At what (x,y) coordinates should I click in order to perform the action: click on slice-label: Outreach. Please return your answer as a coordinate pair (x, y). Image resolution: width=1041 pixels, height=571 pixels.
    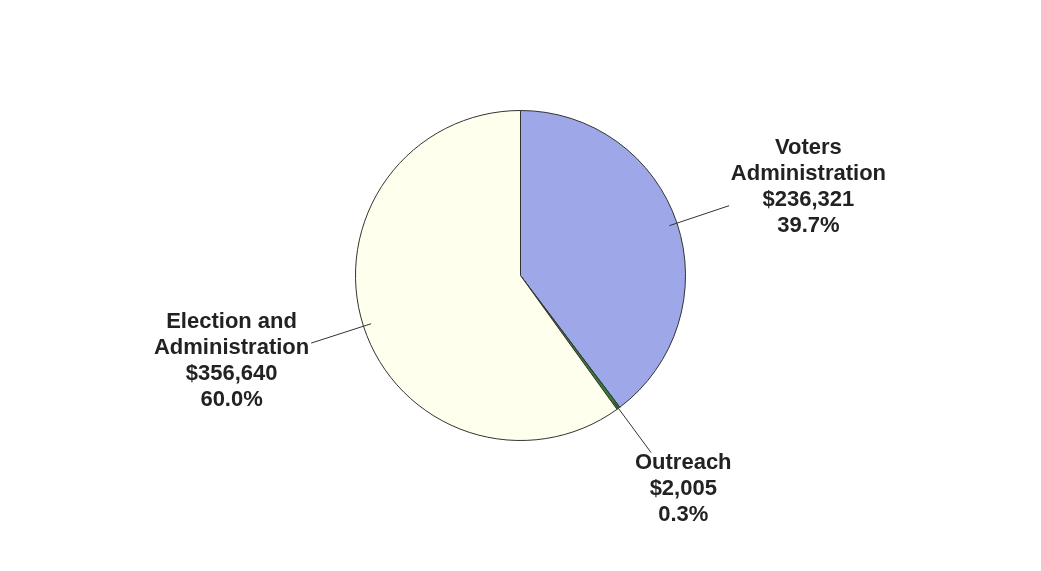
    Looking at the image, I should click on (683, 461).